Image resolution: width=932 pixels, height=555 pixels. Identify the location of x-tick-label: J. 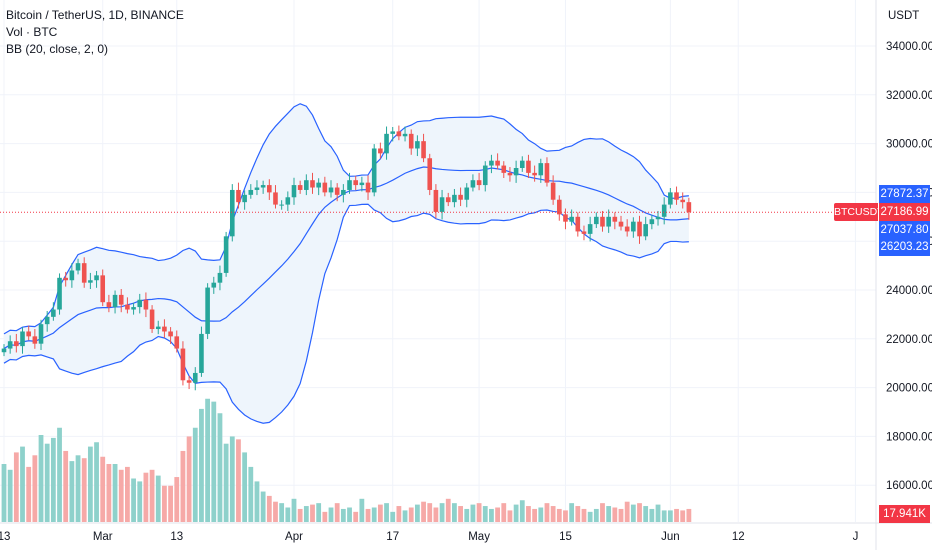
(856, 537).